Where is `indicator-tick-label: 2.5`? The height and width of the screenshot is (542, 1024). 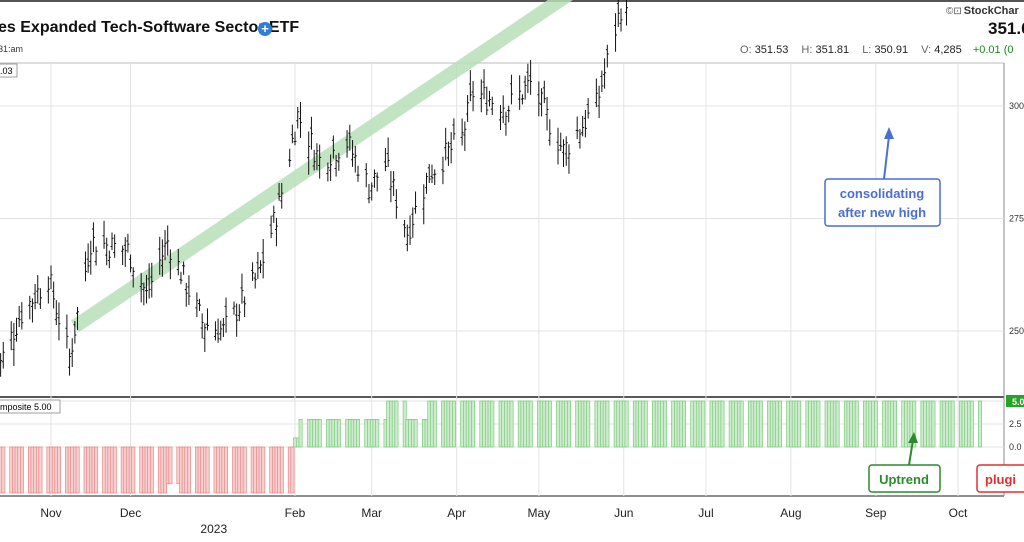
indicator-tick-label: 2.5 is located at coordinates (1015, 424).